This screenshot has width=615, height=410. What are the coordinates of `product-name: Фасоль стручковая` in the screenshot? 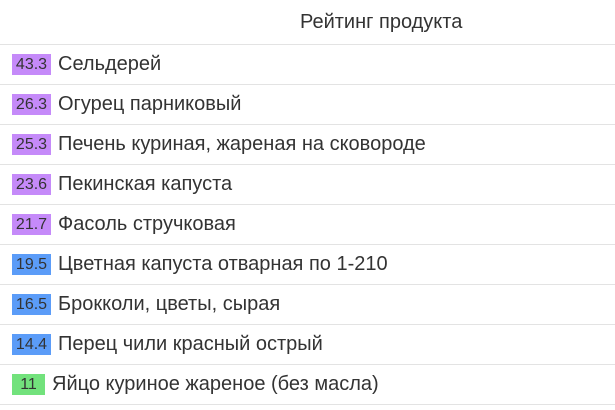 It's located at (147, 224).